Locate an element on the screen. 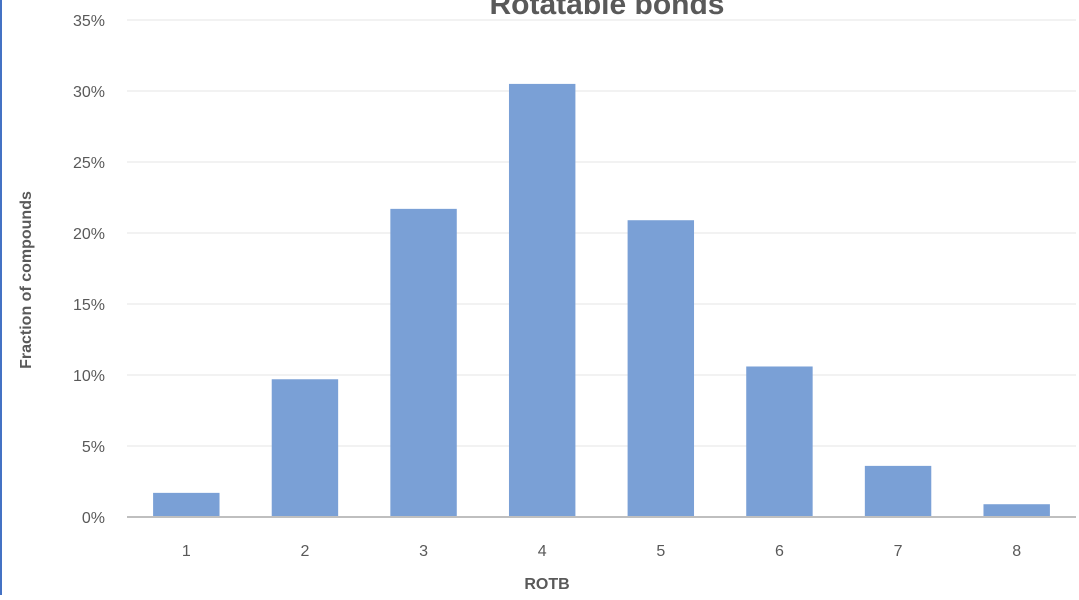 This screenshot has height=600, width=1079. y-tick-label: 0% is located at coordinates (93, 518).